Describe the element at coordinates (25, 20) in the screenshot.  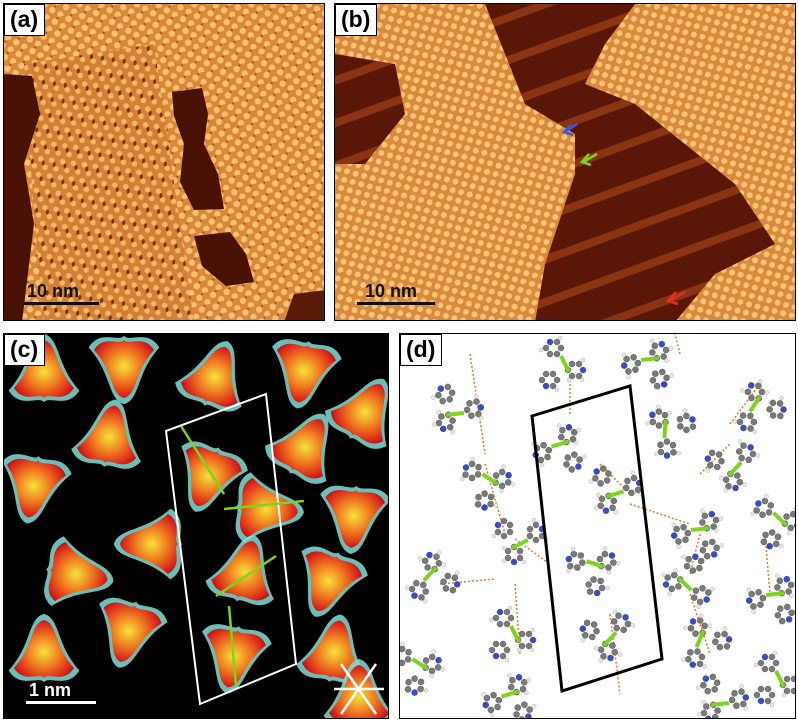
I see `panel-label-a: (a)` at that location.